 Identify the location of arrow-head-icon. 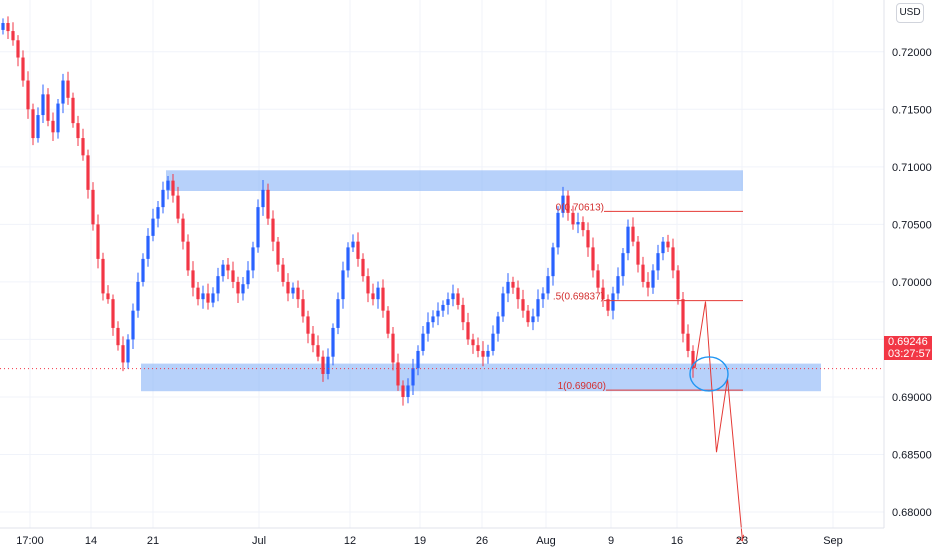
(740, 538).